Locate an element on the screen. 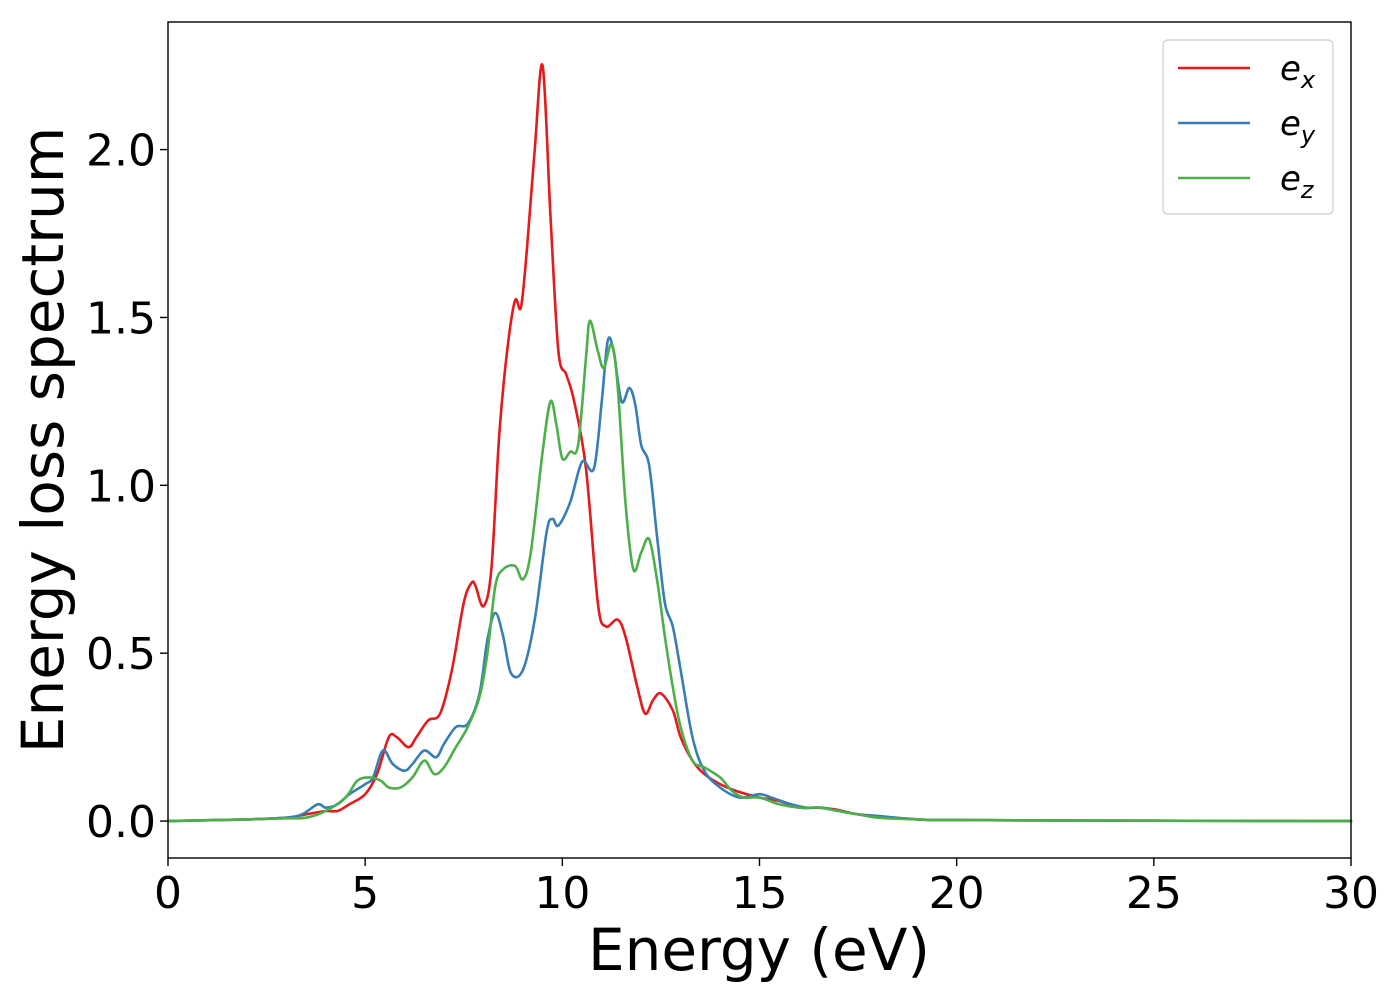  x-tick-label: 5 is located at coordinates (365, 893).